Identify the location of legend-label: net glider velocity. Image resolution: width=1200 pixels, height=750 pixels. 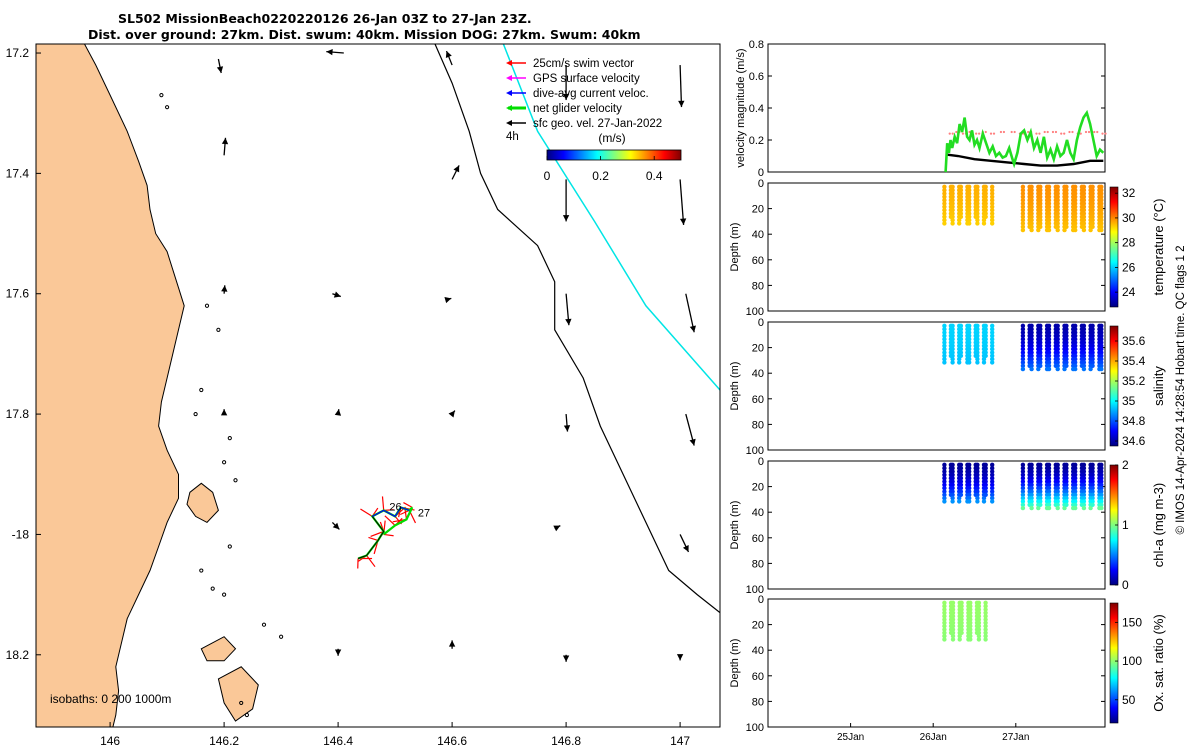
(577, 109).